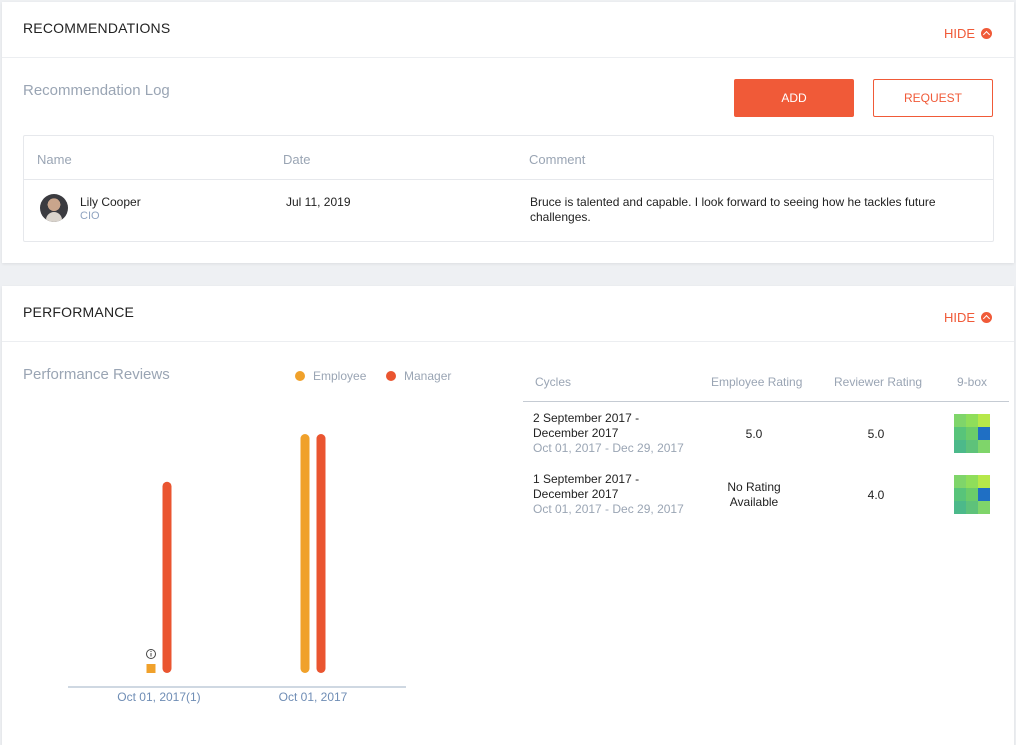  I want to click on employee-rating: 5.0, so click(754, 434).